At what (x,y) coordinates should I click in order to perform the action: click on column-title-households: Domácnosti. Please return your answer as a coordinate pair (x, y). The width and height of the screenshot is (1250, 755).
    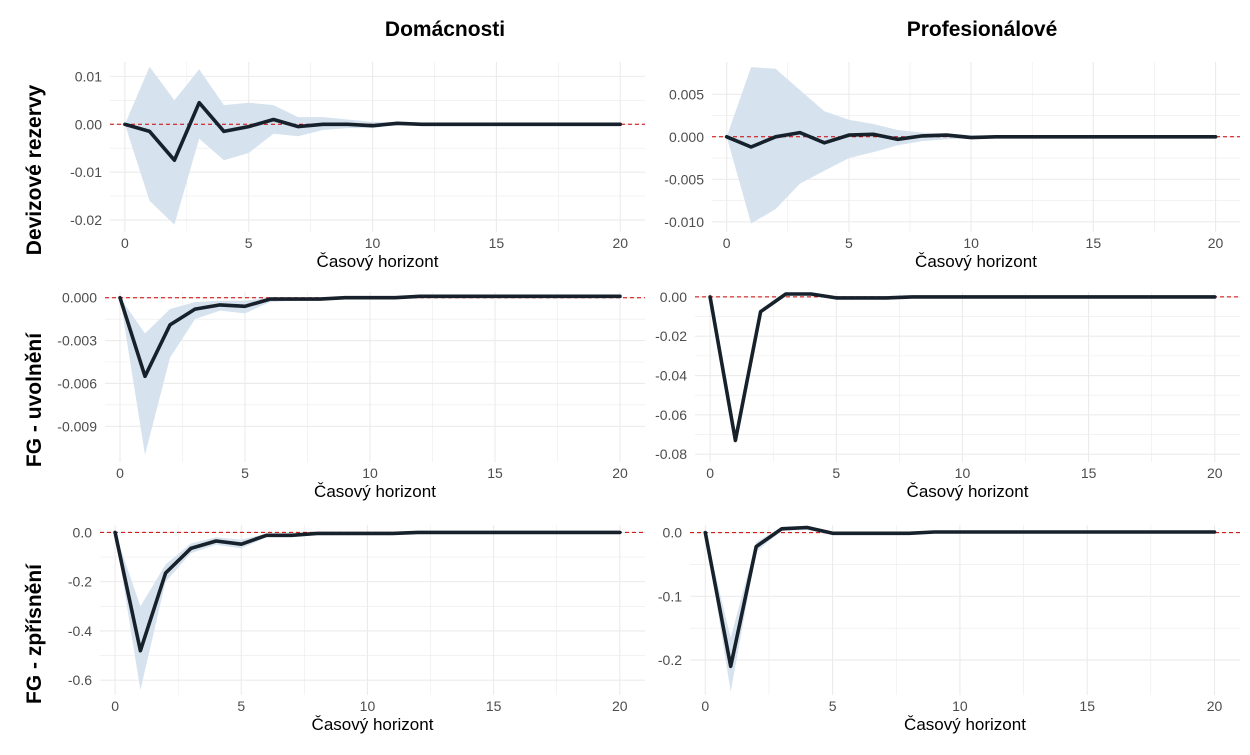
    Looking at the image, I should click on (445, 29).